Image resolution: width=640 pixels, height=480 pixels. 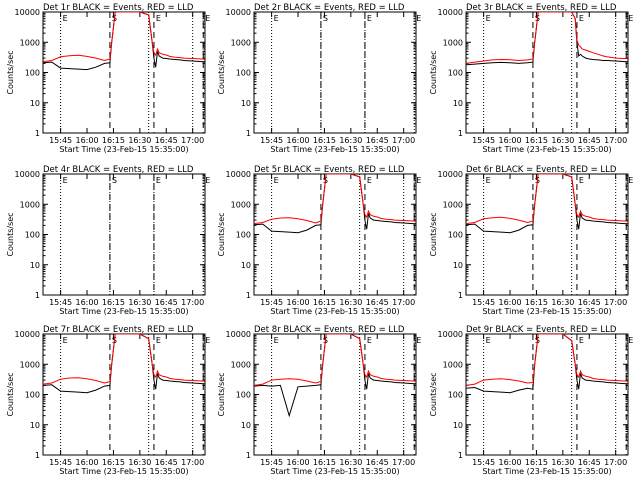 What do you see at coordinates (541, 170) in the screenshot?
I see `panel-title: Det 6r BLACK = Events, RED = LLD` at bounding box center [541, 170].